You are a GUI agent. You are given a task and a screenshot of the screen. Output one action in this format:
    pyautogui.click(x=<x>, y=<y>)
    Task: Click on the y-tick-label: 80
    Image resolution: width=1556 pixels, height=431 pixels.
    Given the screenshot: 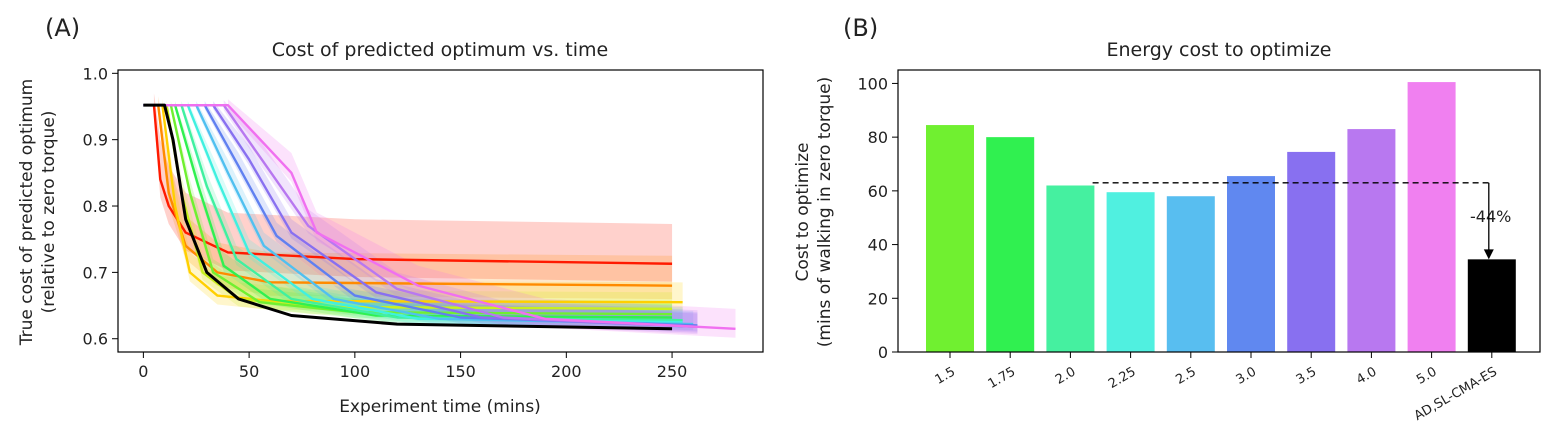 What is the action you would take?
    pyautogui.click(x=878, y=137)
    